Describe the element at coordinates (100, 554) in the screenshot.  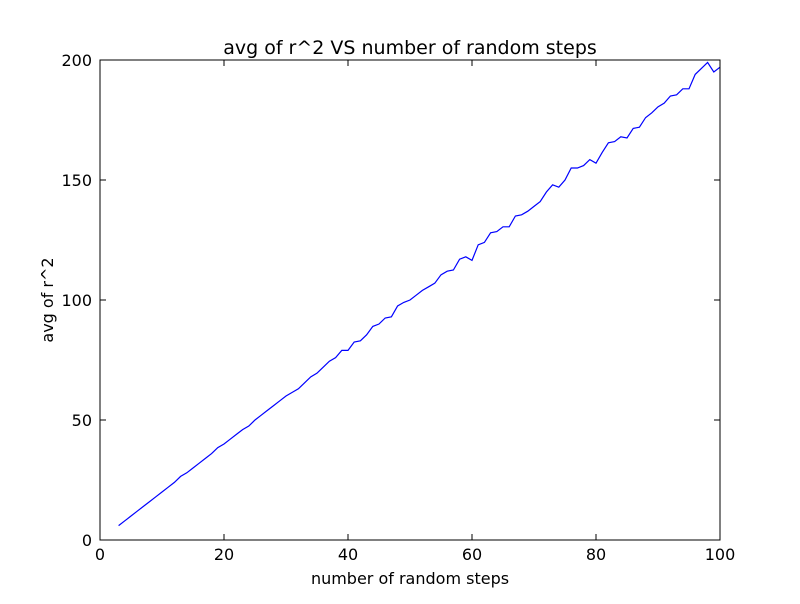
I see `x-tick-label: 0` at that location.